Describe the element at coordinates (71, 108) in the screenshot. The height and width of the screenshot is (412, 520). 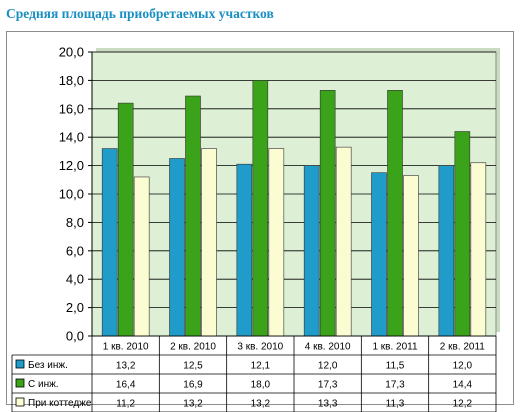
I see `y-tick-label: 16,0` at that location.